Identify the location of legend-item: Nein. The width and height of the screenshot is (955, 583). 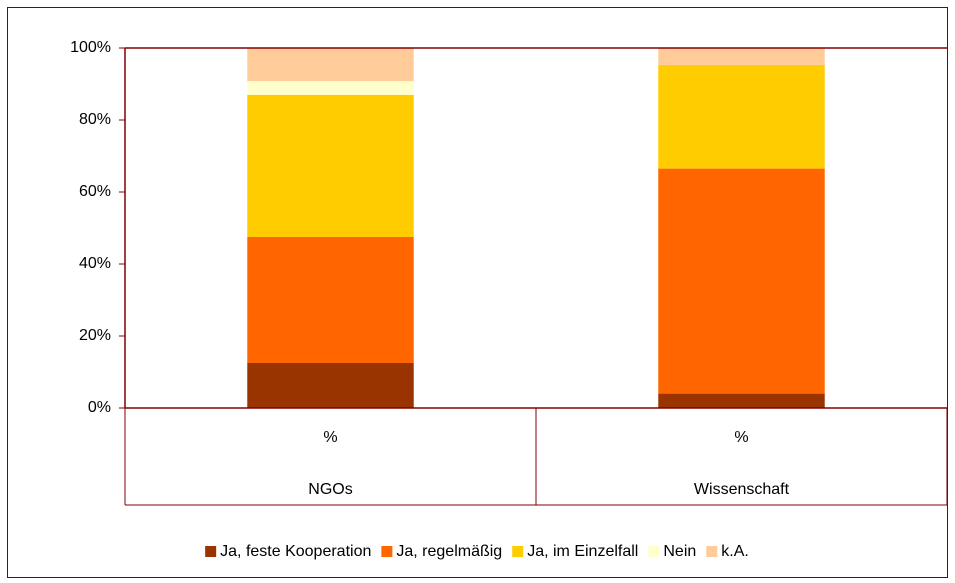
(672, 551).